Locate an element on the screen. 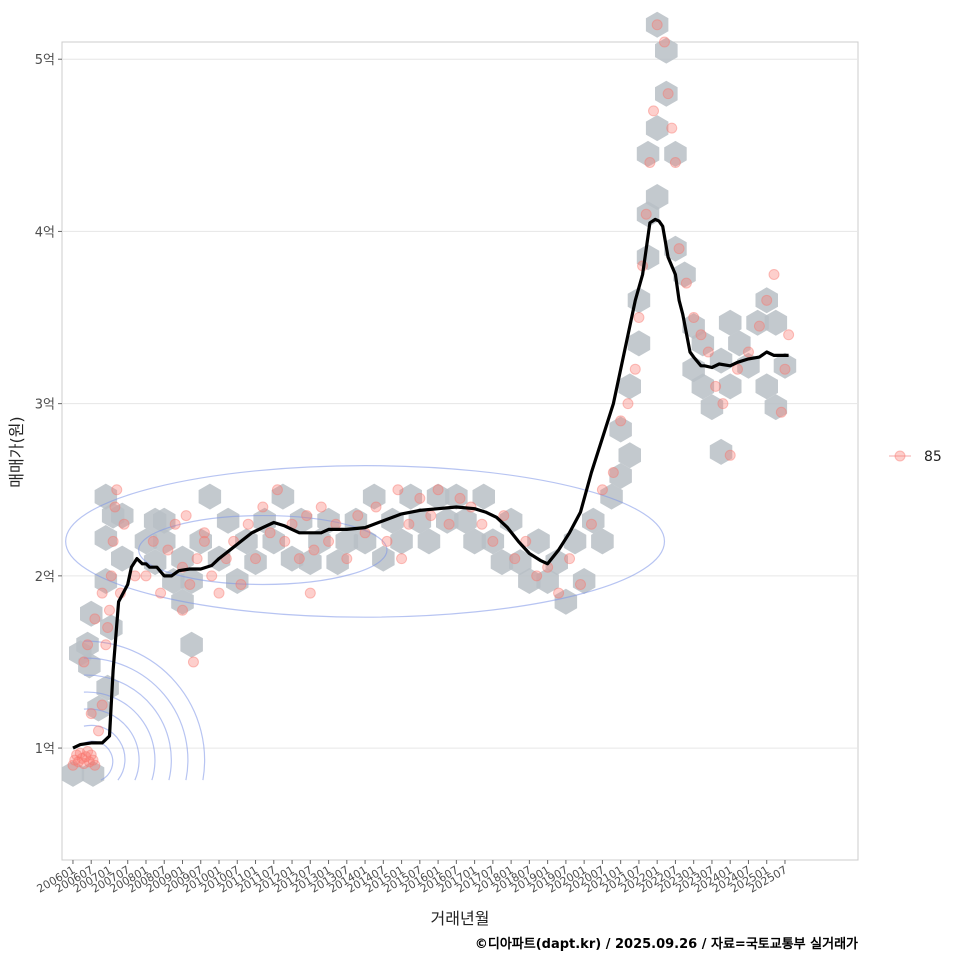  y-tick-label: 2억 is located at coordinates (45, 577).